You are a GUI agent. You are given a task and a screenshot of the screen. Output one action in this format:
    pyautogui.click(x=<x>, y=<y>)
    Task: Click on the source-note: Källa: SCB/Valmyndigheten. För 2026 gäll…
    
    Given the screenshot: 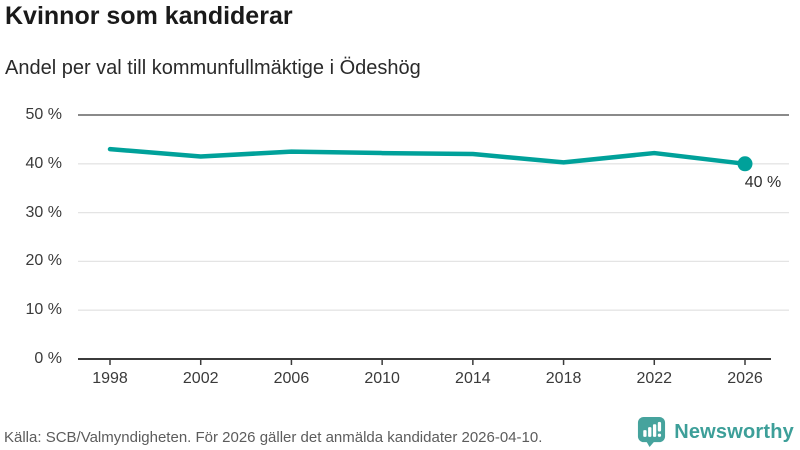 What is the action you would take?
    pyautogui.click(x=273, y=437)
    